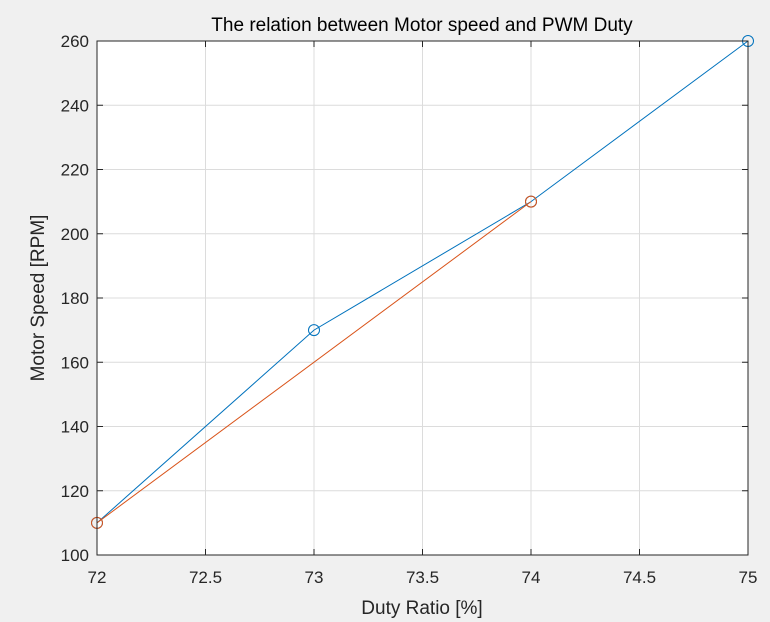 Image resolution: width=770 pixels, height=622 pixels. Describe the element at coordinates (314, 330) in the screenshot. I see `series-1-point` at that location.